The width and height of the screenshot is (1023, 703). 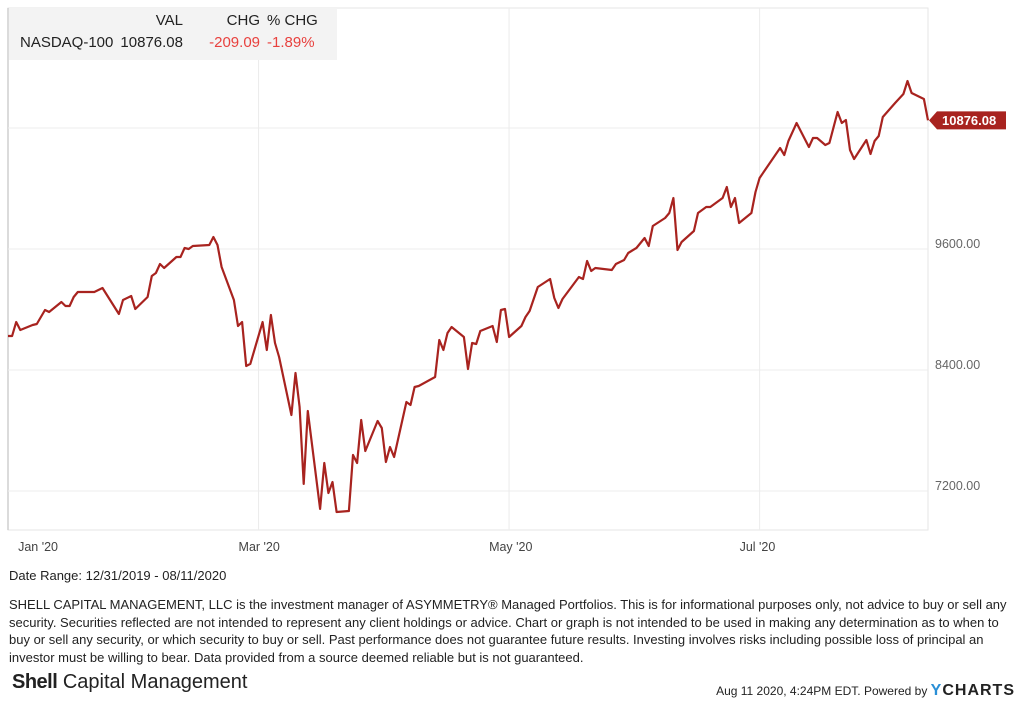 What do you see at coordinates (243, 20) in the screenshot?
I see `header-chg: CHG` at bounding box center [243, 20].